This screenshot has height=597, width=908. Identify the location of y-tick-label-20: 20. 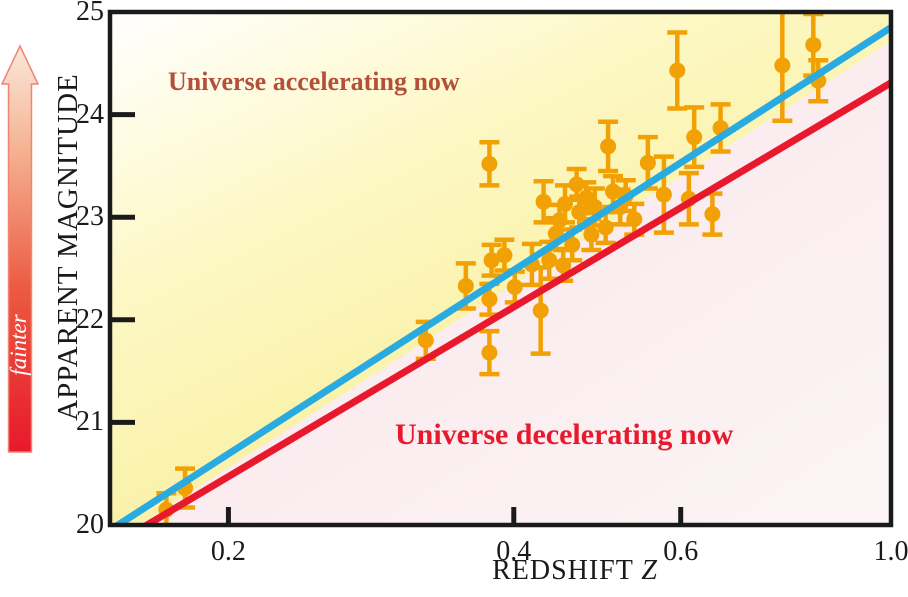
(90, 524).